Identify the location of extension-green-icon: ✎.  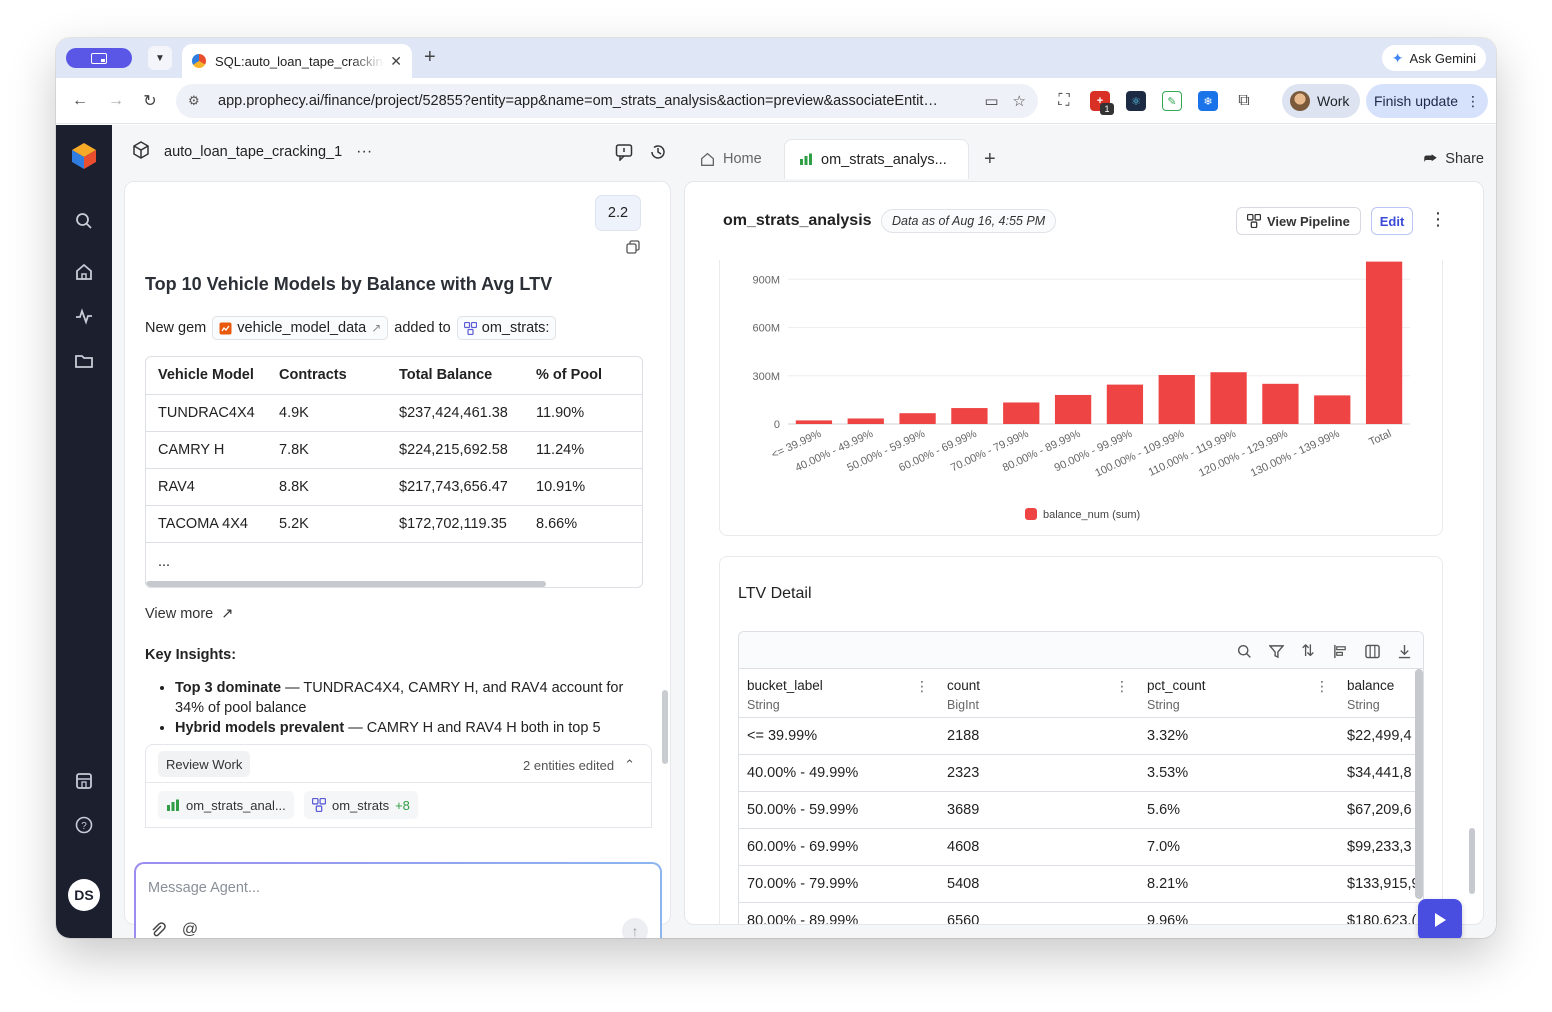
(1172, 101).